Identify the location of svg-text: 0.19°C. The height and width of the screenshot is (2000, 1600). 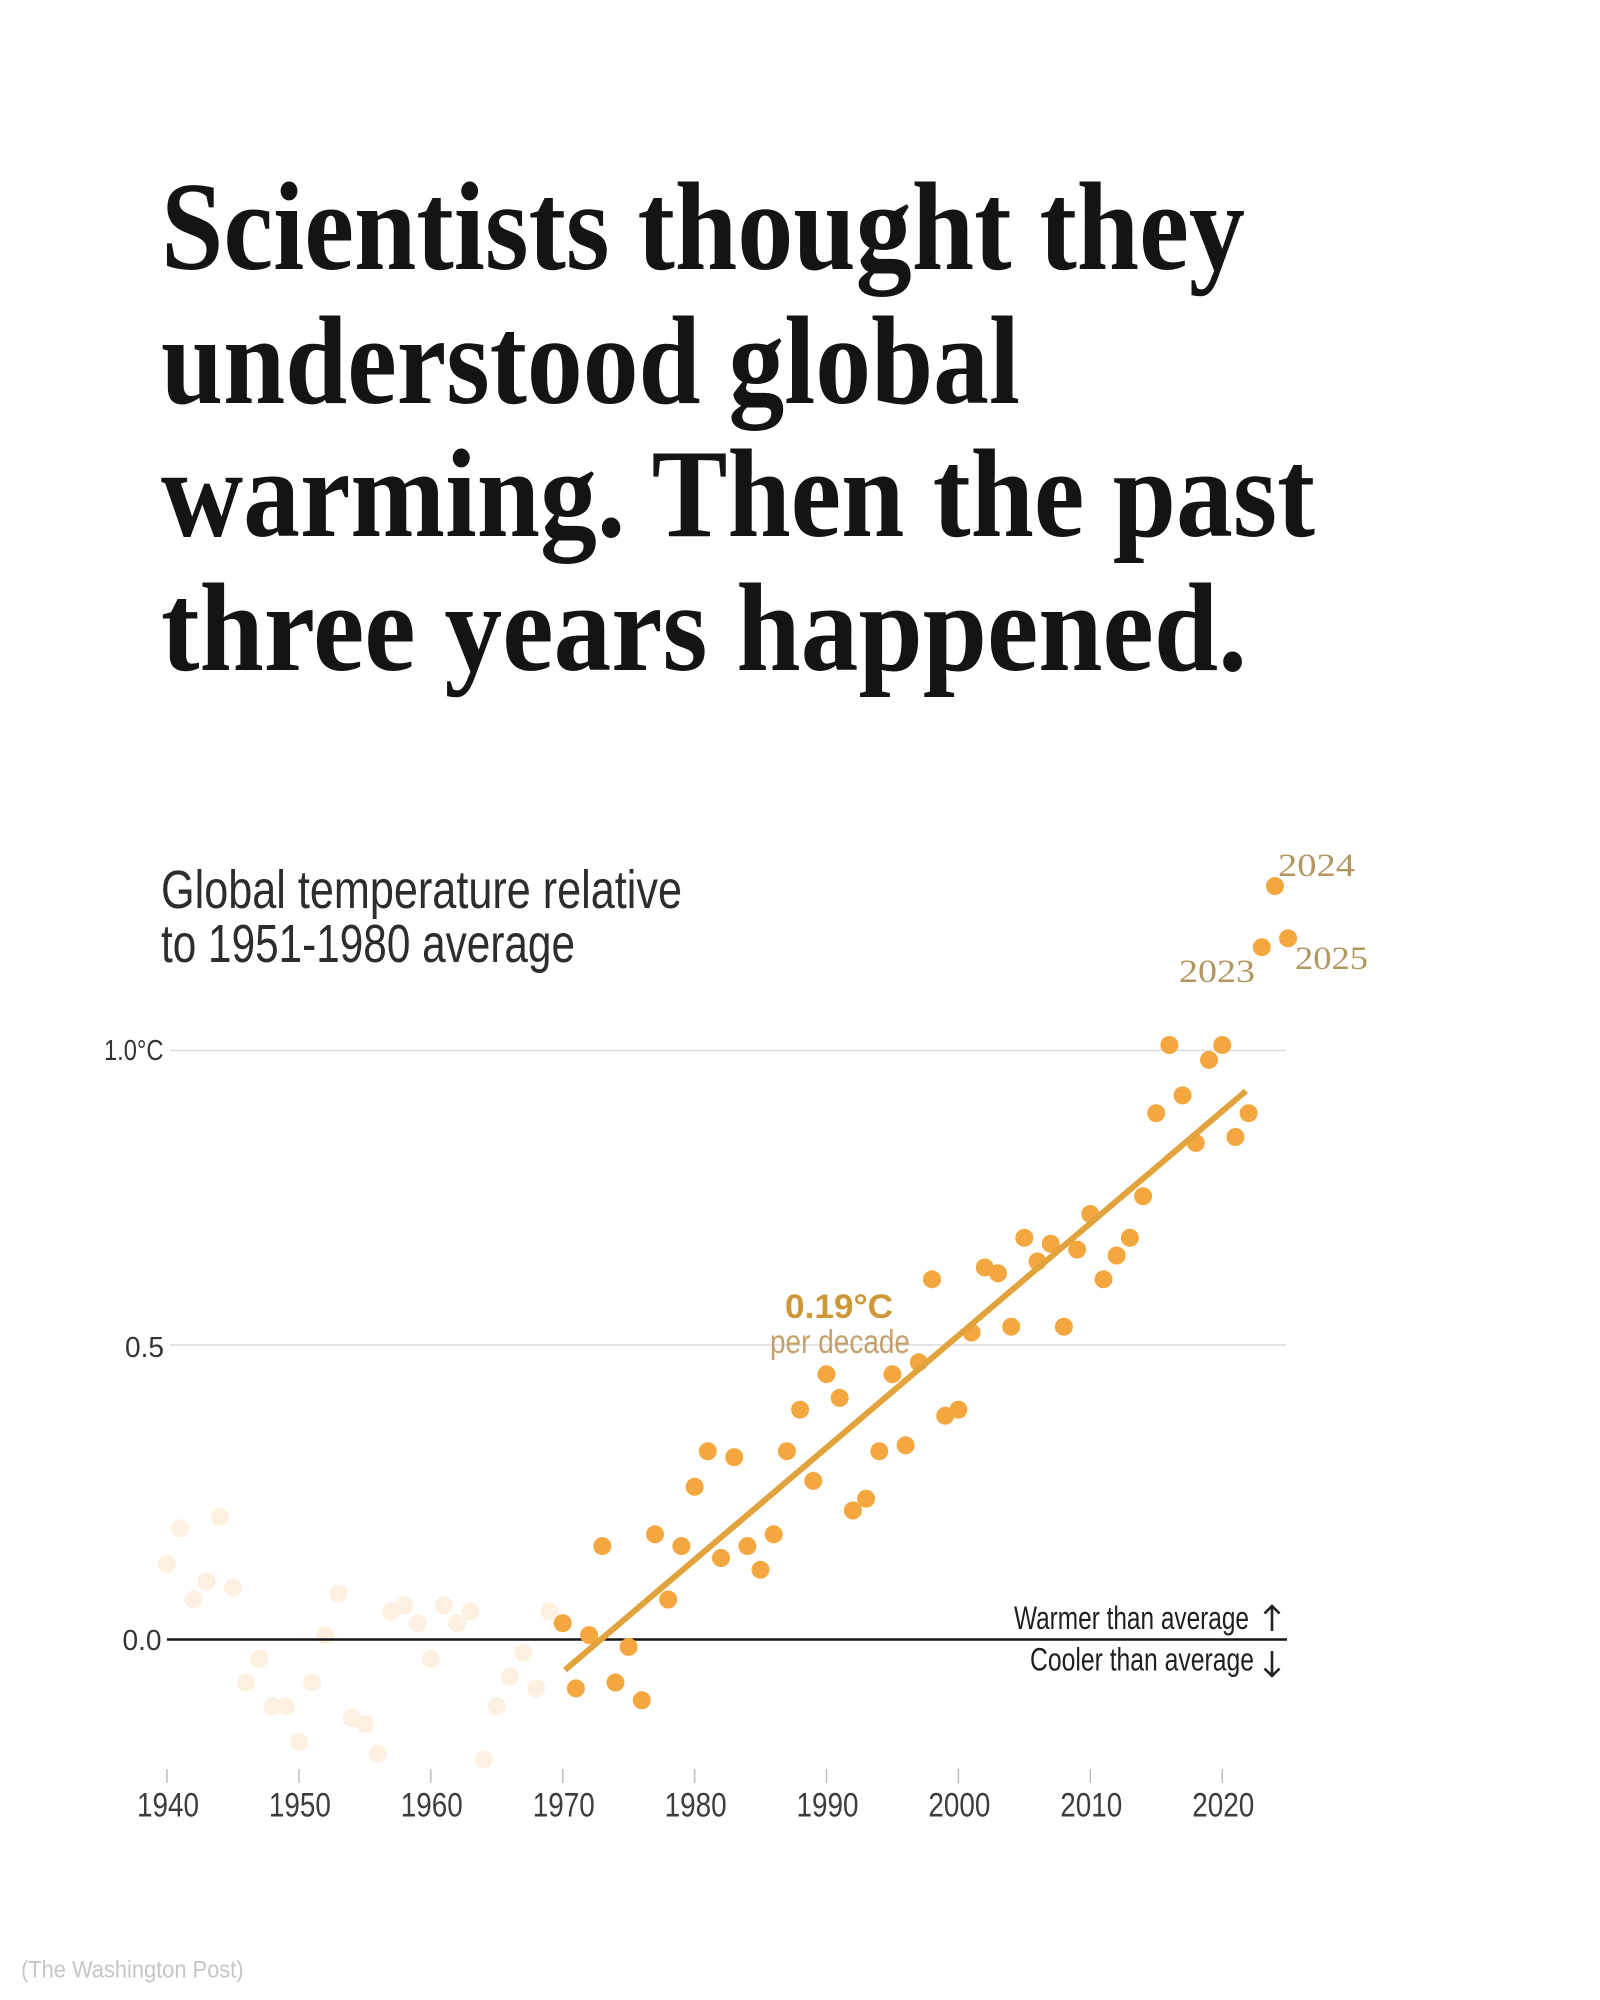
(839, 1307).